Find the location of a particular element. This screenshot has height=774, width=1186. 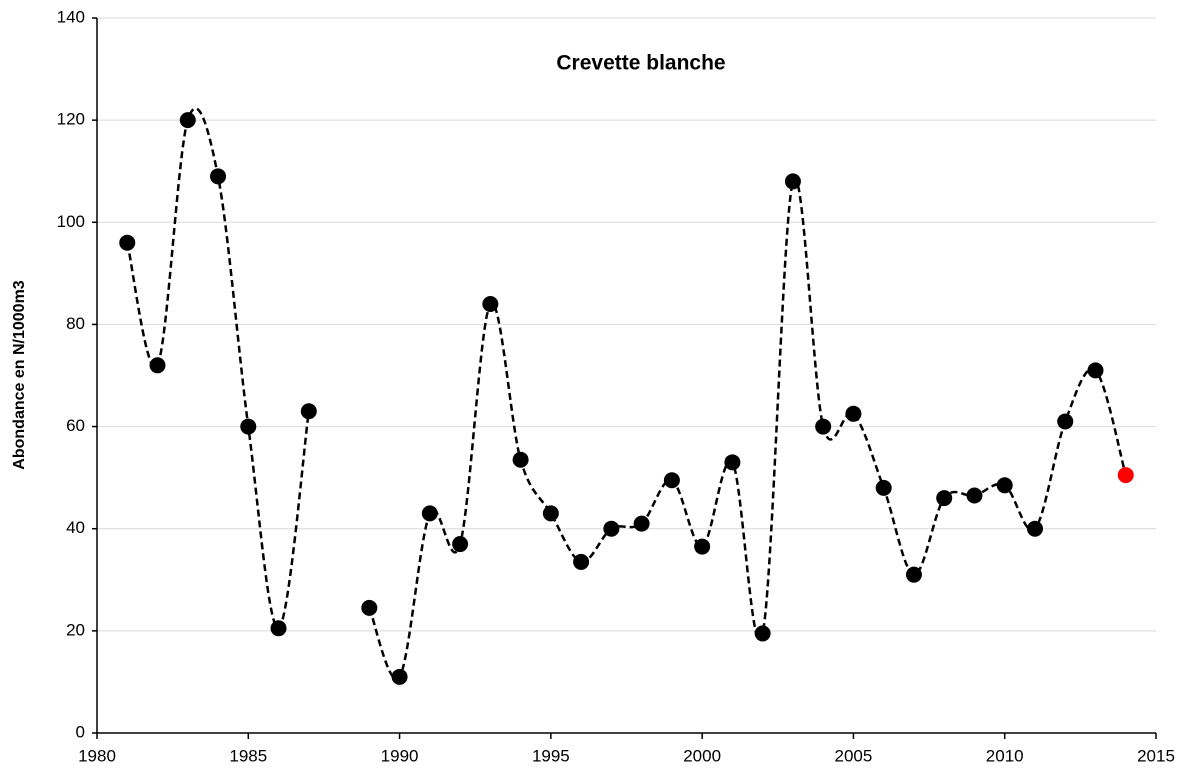

y-tick-label: 100 is located at coordinates (71, 221).